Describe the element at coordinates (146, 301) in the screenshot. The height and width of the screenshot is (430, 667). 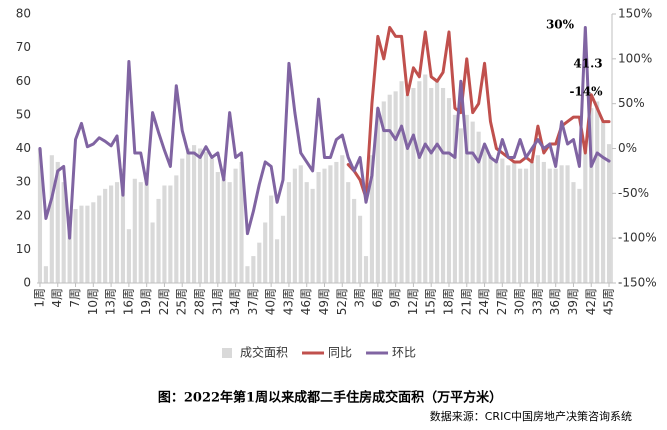
I see `x-tick-label: 19周` at that location.